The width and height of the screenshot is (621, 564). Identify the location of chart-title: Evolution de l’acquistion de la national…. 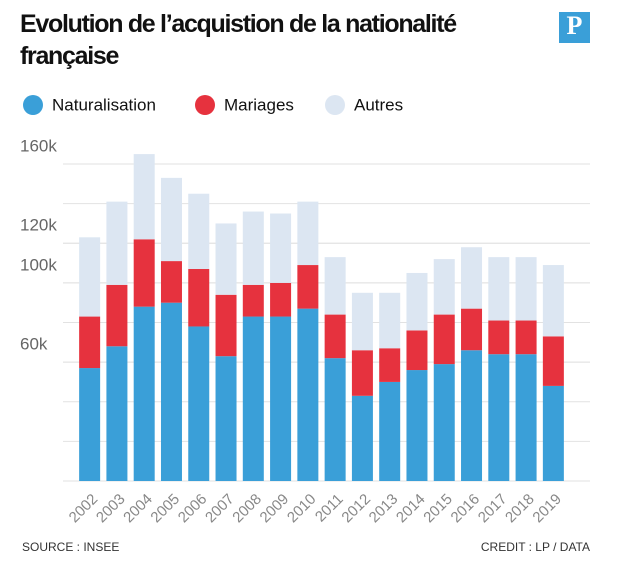
(238, 40).